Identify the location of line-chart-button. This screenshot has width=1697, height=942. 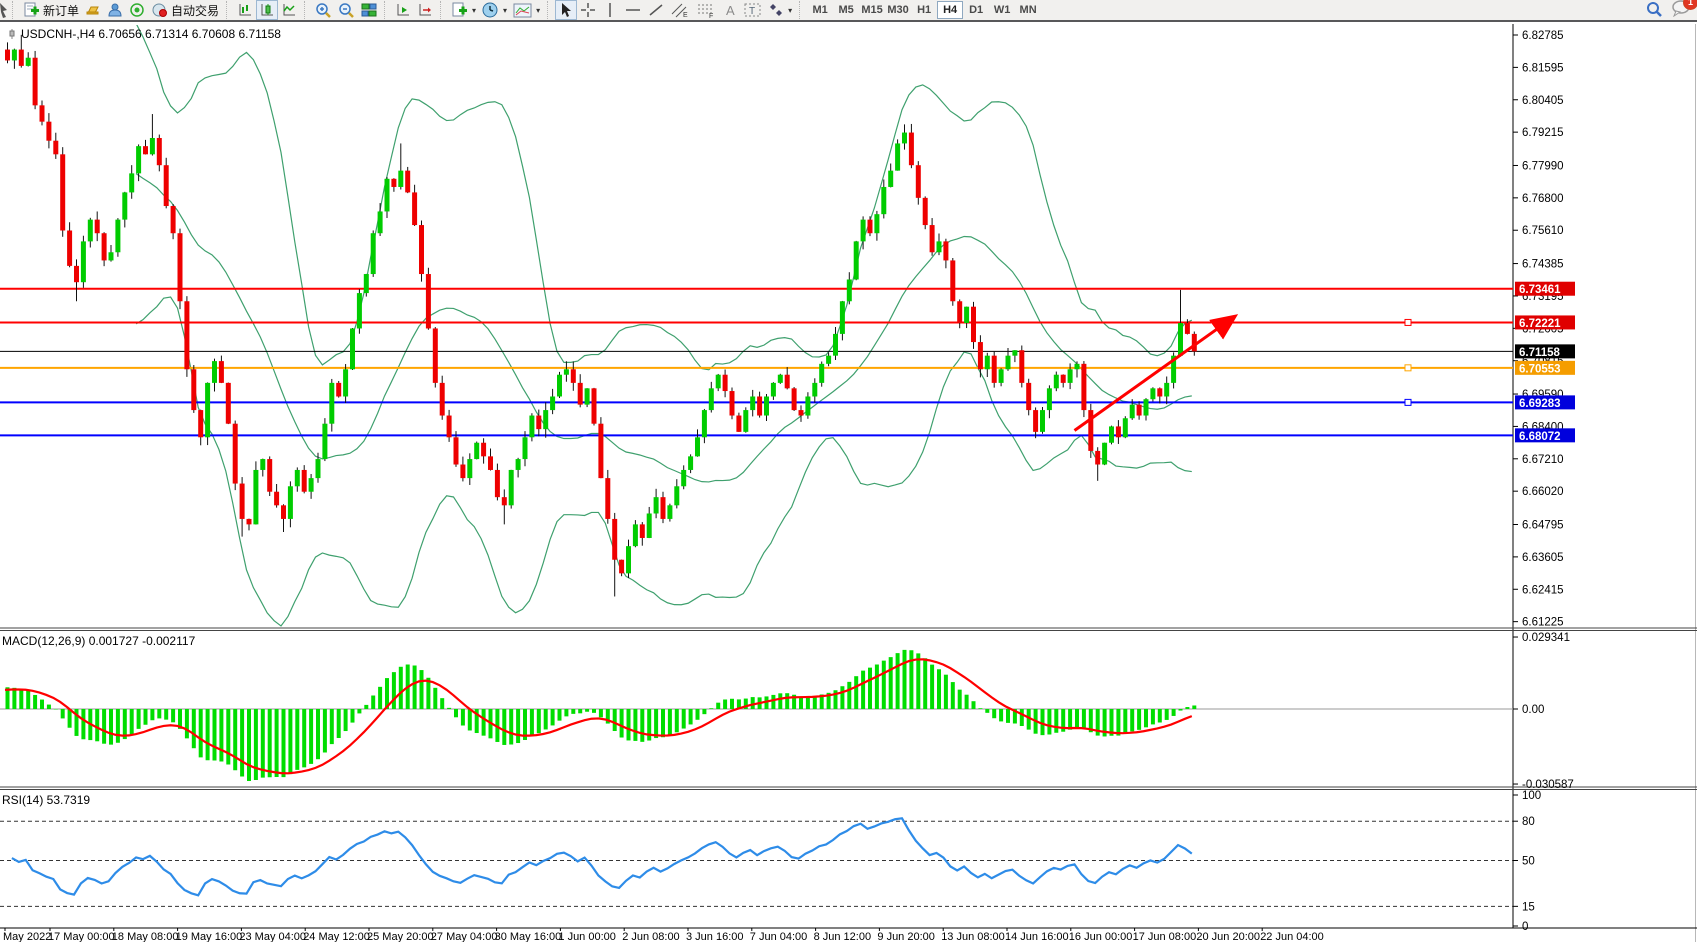
(289, 10).